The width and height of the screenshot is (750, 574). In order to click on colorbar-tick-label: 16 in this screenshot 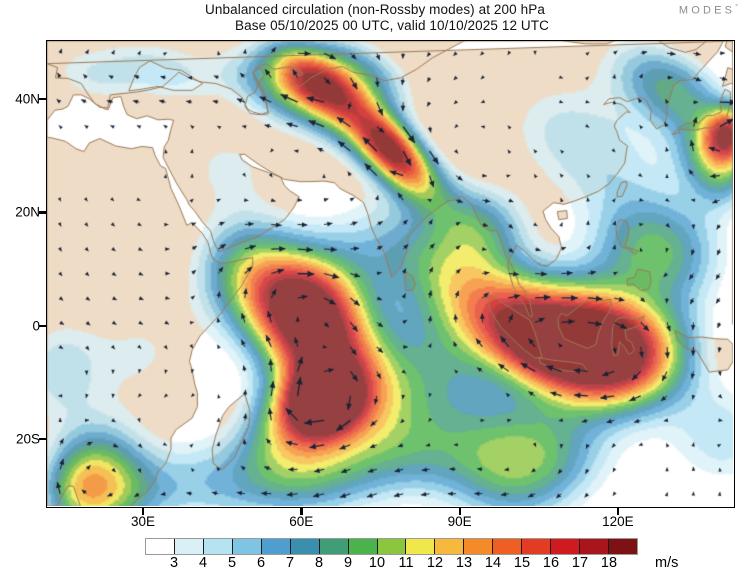, I will do `click(551, 563)`.